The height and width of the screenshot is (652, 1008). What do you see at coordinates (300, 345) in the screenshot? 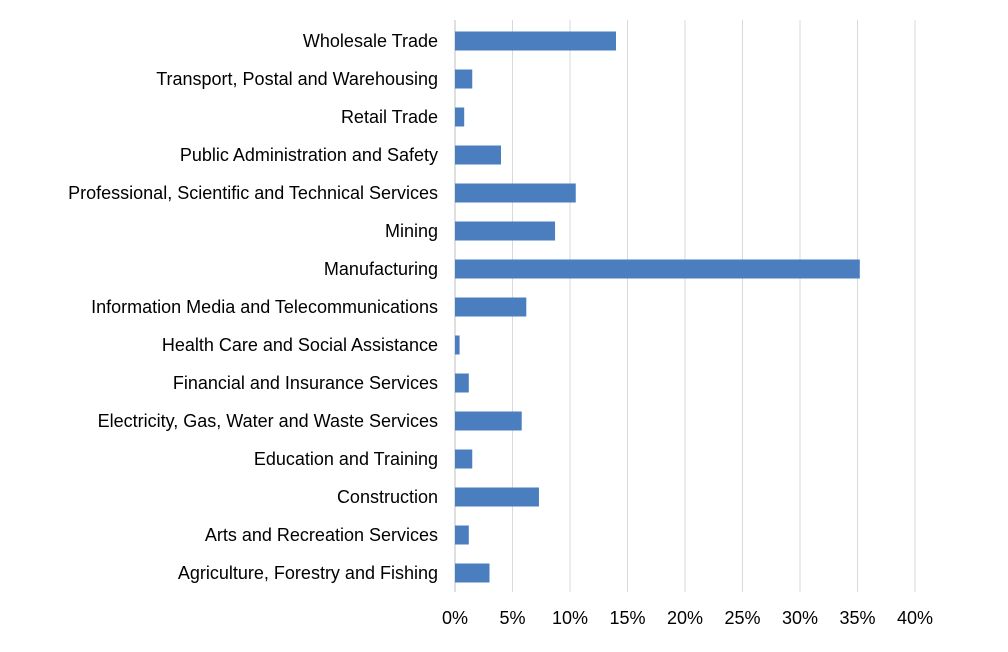
I see `category-label: Health Care and Social Assistance` at bounding box center [300, 345].